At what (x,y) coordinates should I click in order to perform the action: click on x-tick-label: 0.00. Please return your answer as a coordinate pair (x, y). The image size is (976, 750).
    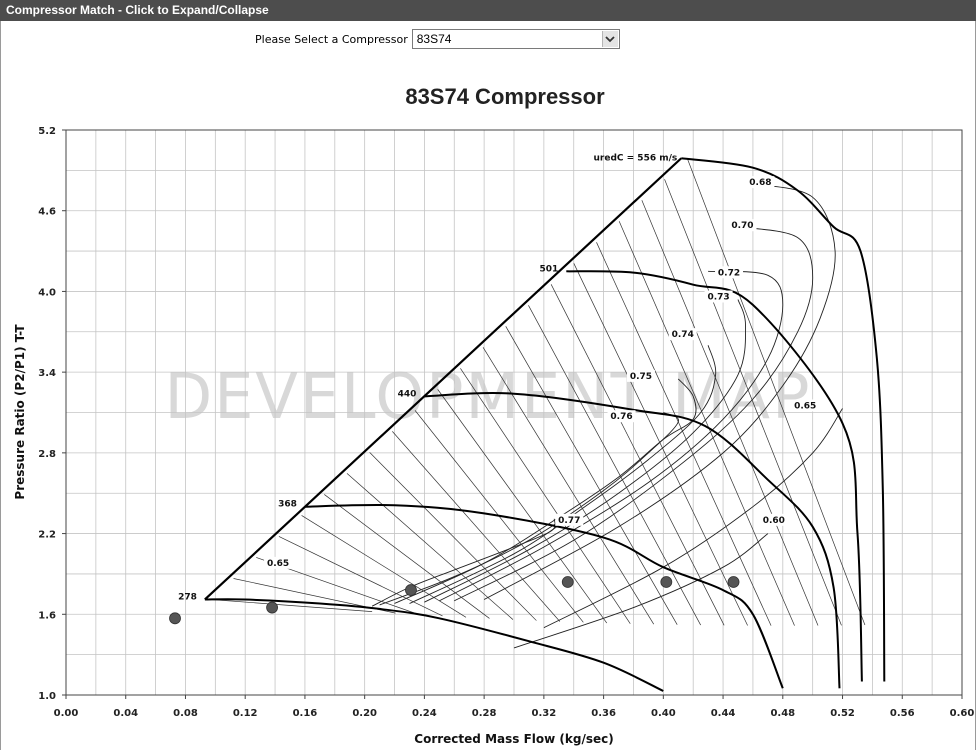
    Looking at the image, I should click on (66, 713).